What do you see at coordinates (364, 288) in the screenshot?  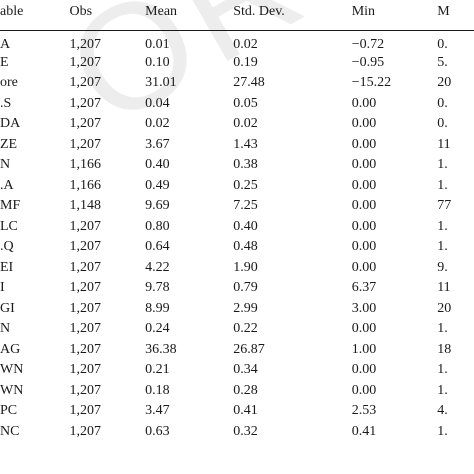 I see `cell-min: 6.37` at bounding box center [364, 288].